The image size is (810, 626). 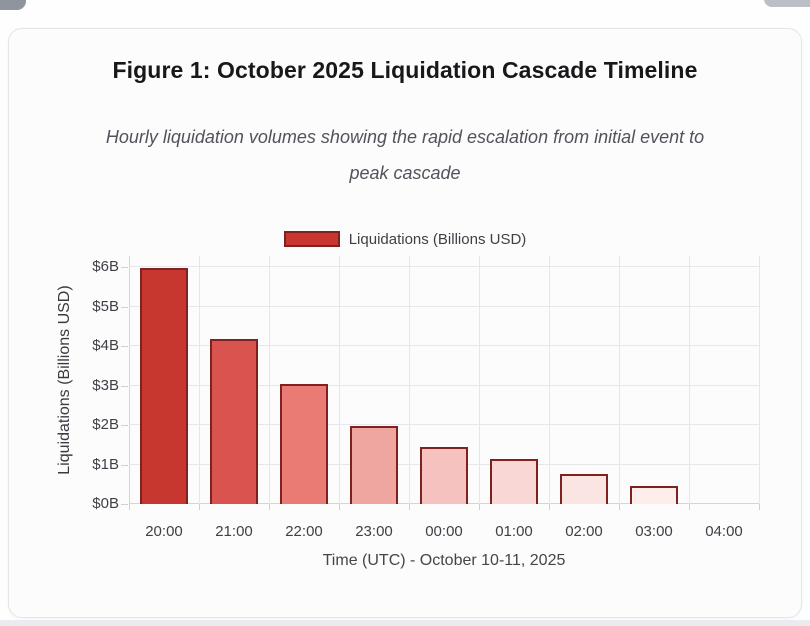 What do you see at coordinates (105, 346) in the screenshot?
I see `y-tick-label: $4B` at bounding box center [105, 346].